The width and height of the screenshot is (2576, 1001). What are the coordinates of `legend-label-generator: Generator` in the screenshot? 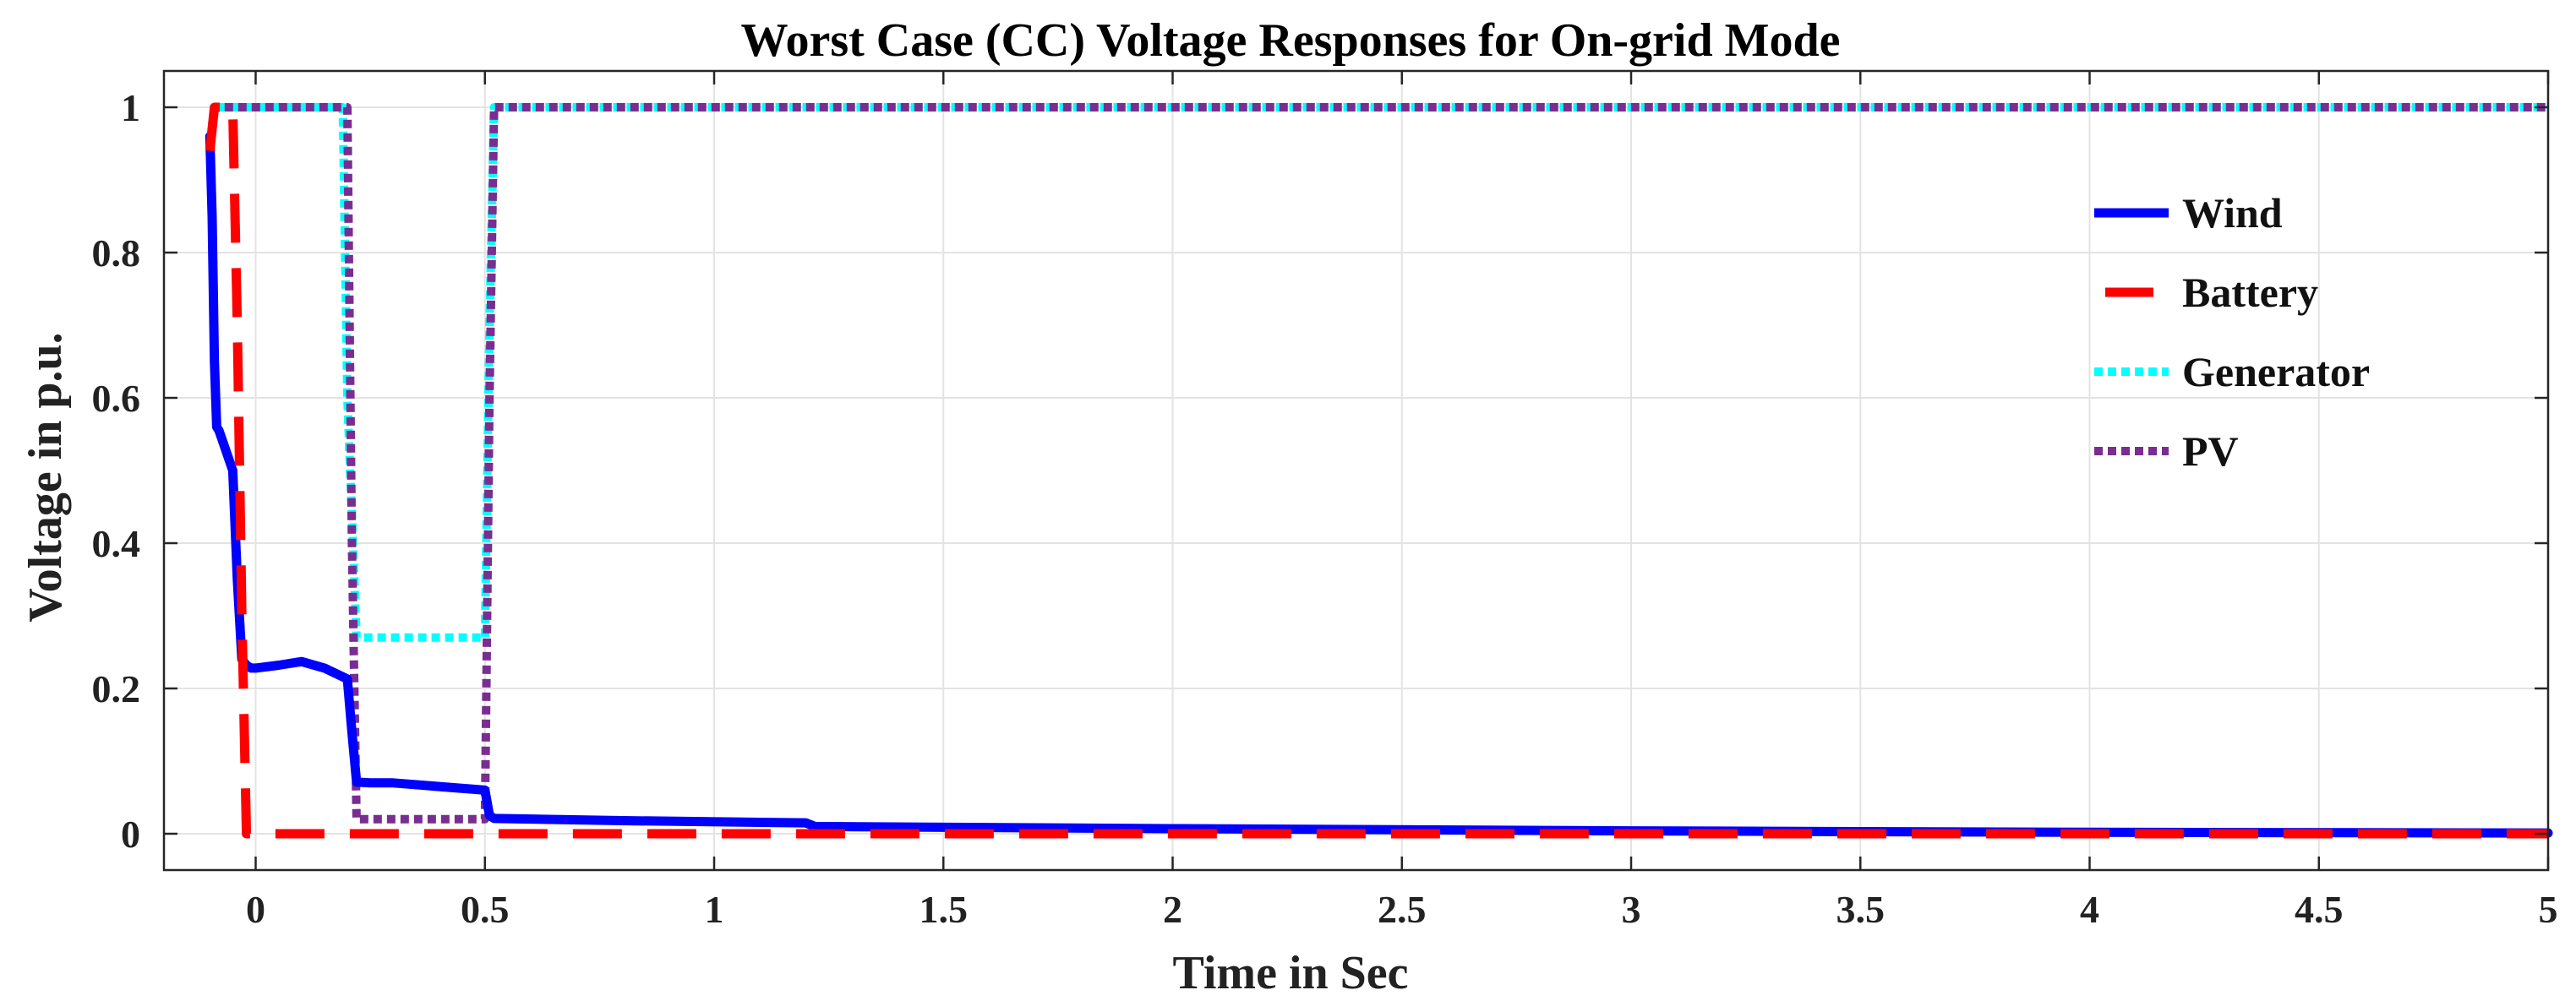 It's located at (2276, 371).